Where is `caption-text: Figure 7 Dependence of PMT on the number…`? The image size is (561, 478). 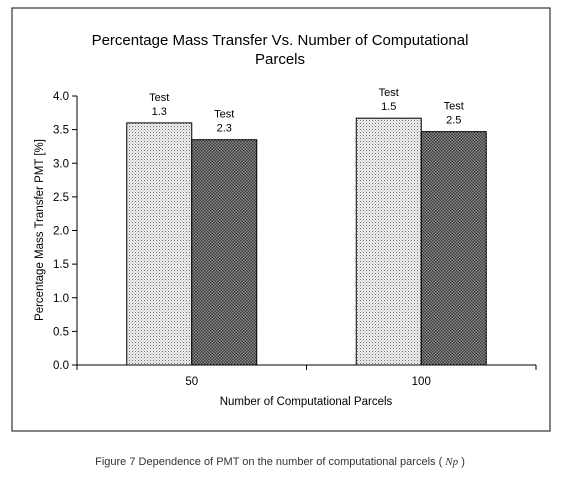
caption-text: Figure 7 Dependence of PMT on the number… is located at coordinates (270, 462).